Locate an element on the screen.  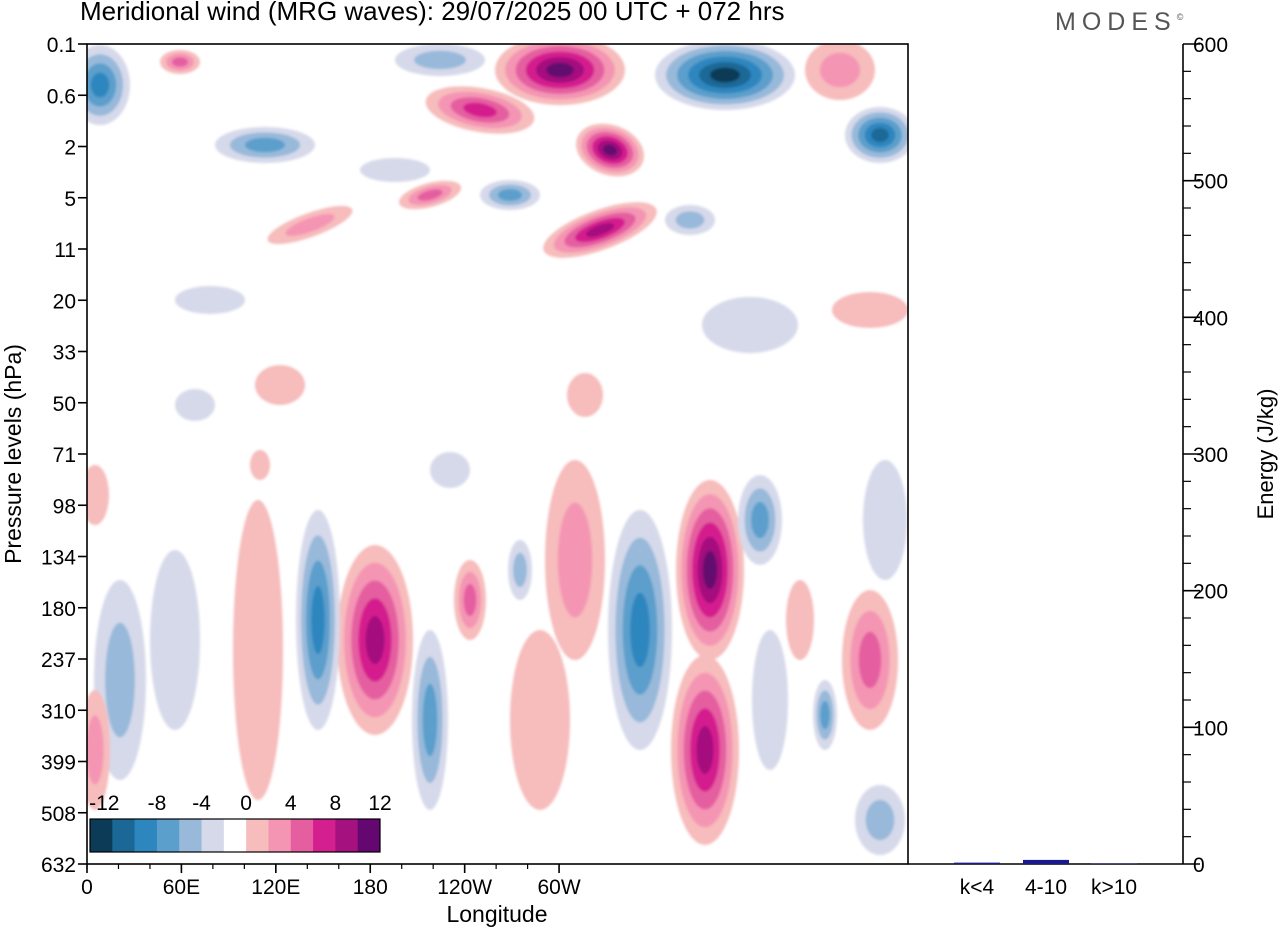
energy-categories: k<4 4-10 k>10 is located at coordinates (1048, 887).